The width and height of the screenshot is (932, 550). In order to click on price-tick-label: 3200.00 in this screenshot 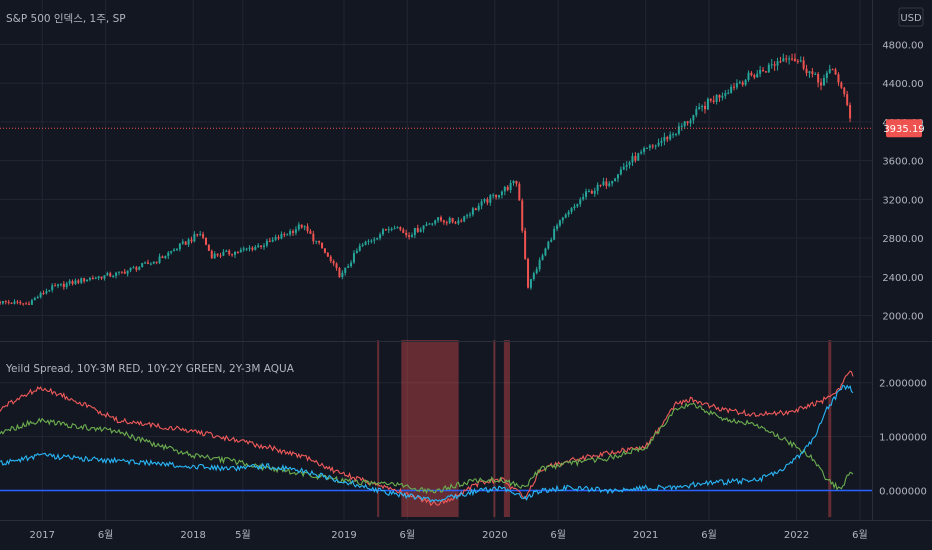, I will do `click(902, 200)`.